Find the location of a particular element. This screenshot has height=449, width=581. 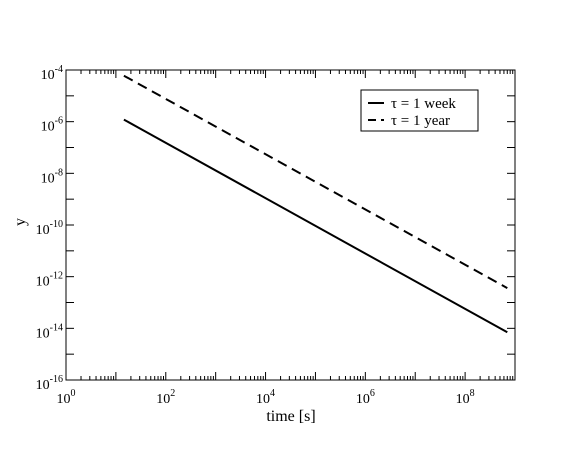

legend: τ = 1 week τ = 1 year is located at coordinates (419, 110).